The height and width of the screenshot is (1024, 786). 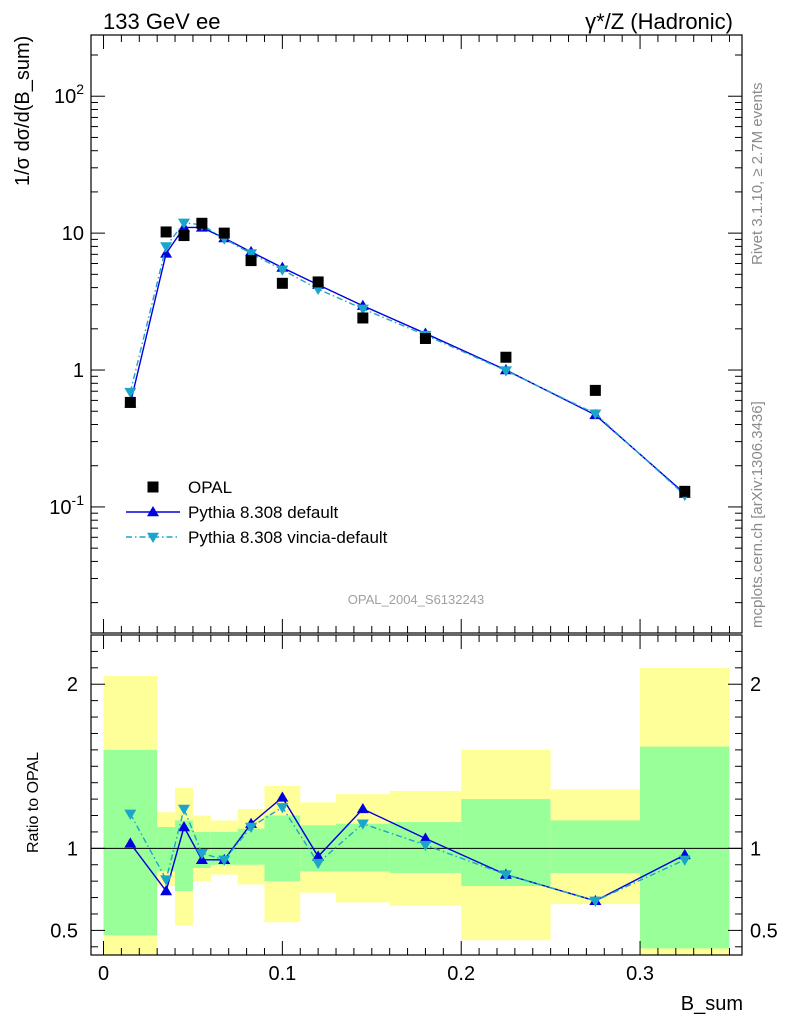 What do you see at coordinates (161, 21) in the screenshot?
I see `energy-label: 133 GeV ee` at bounding box center [161, 21].